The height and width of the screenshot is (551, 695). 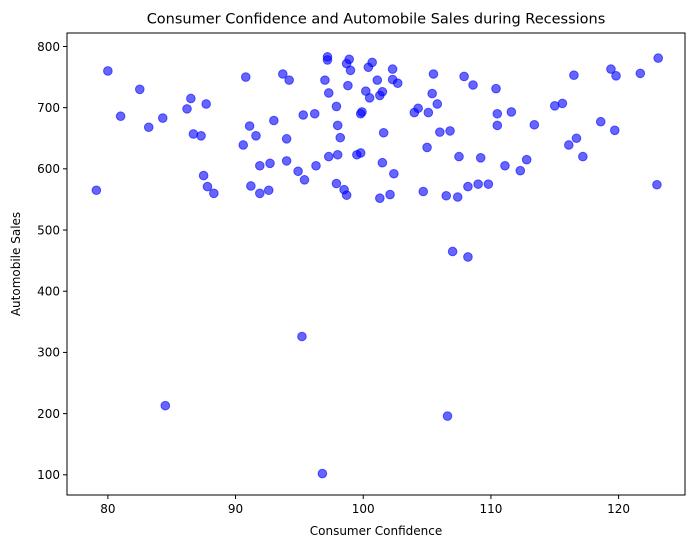 I want to click on y-tick-label-2: 300, so click(x=48, y=353).